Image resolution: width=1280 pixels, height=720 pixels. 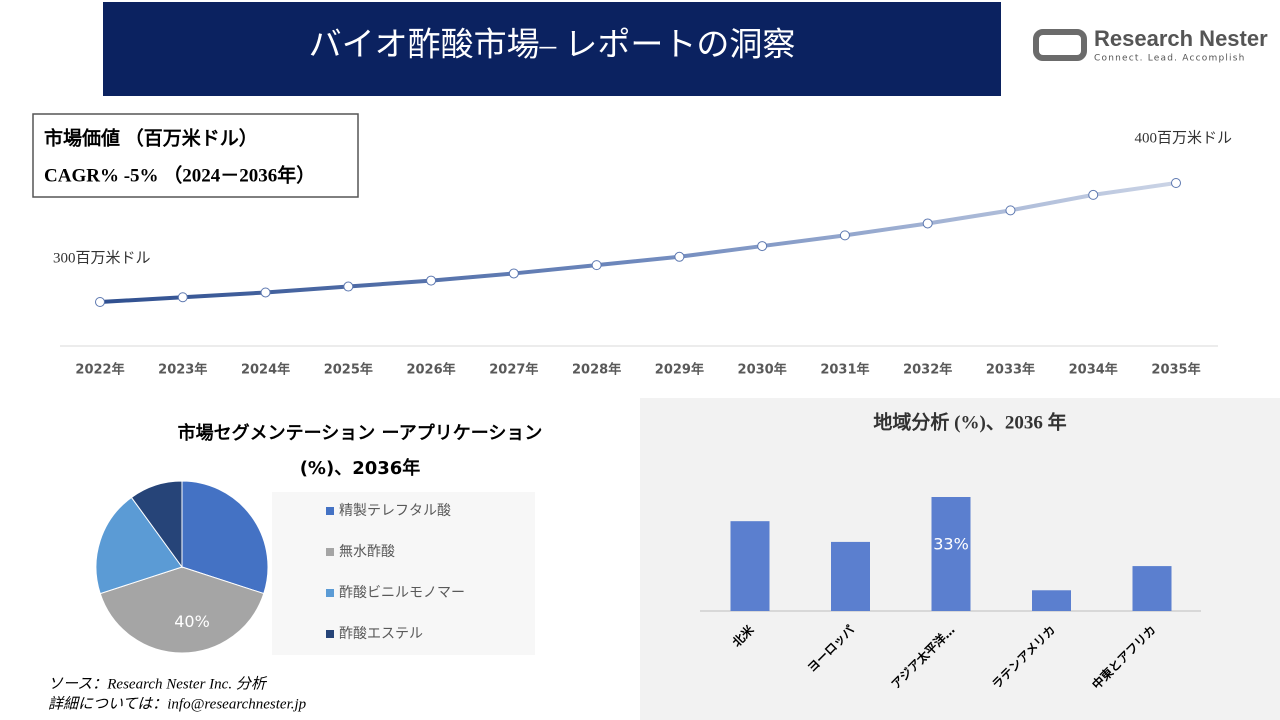 I want to click on legend-label: 酢酸ビニルモノマー, so click(x=402, y=593).